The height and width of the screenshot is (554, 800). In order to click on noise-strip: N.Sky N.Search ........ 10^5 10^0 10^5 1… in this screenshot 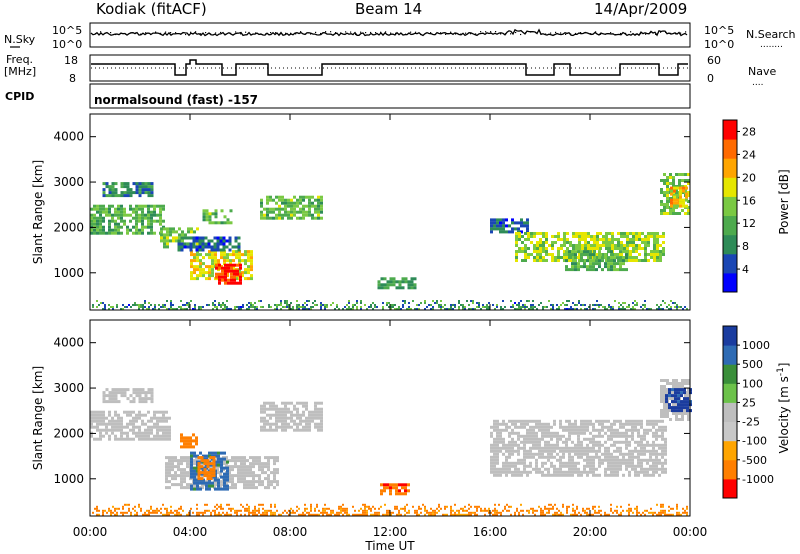, I will do `click(400, 36)`.